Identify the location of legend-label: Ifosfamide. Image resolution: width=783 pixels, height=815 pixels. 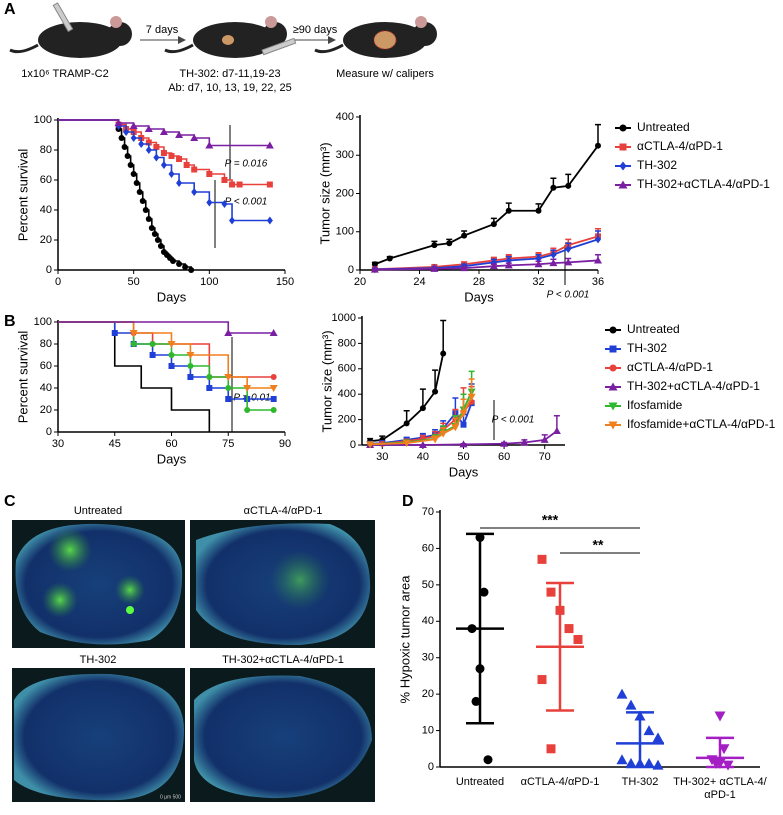
(655, 405).